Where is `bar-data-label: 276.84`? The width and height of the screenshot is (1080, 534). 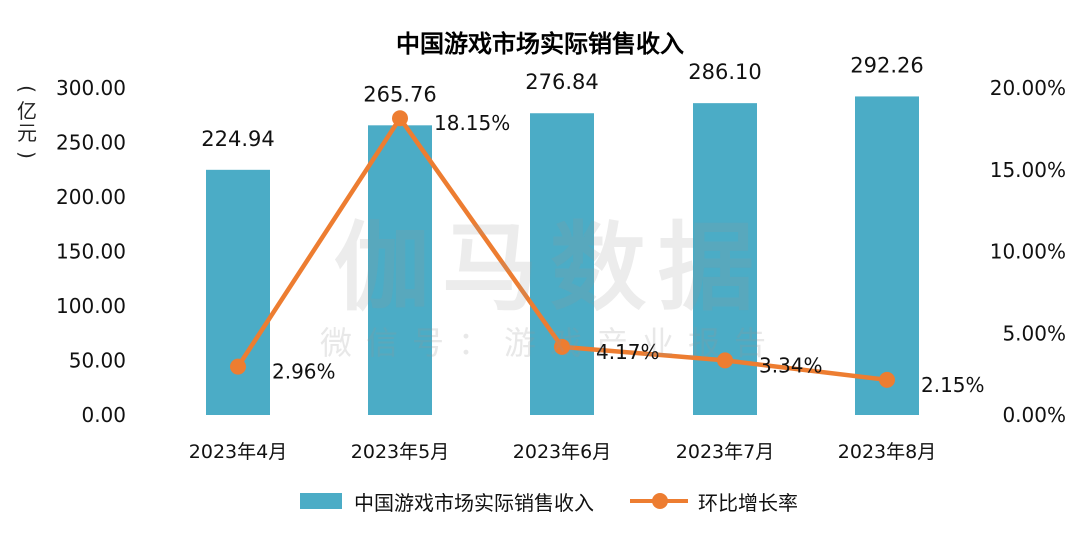 bar-data-label: 276.84 is located at coordinates (561, 82).